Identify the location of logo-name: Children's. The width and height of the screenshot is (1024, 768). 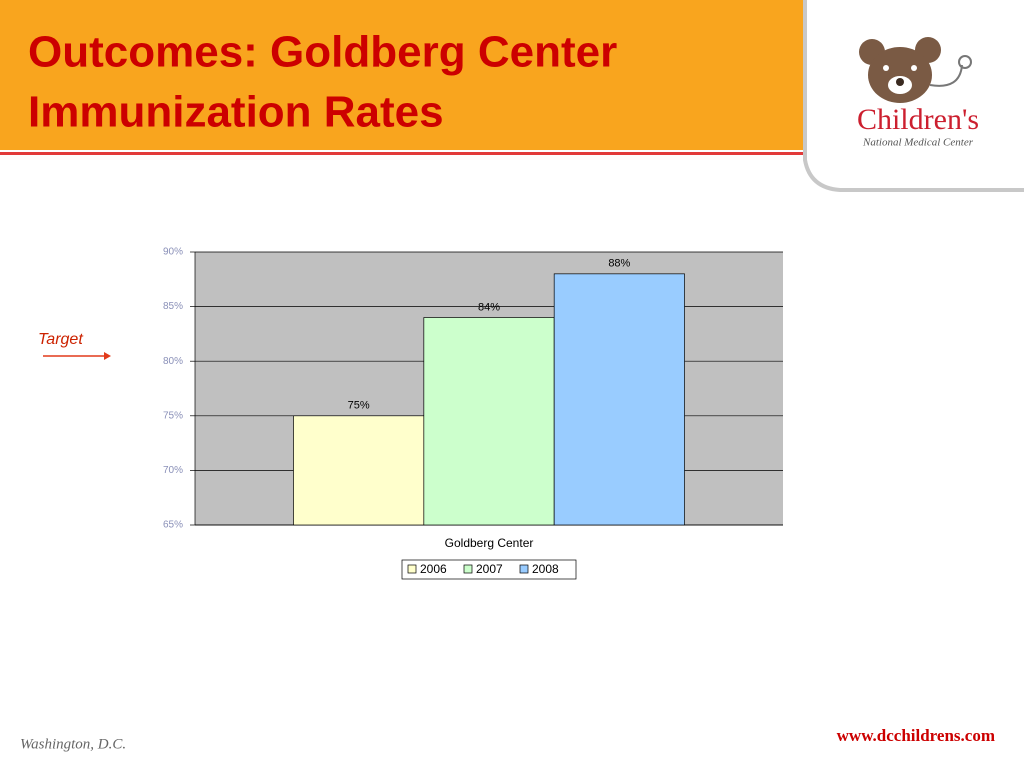
(918, 119).